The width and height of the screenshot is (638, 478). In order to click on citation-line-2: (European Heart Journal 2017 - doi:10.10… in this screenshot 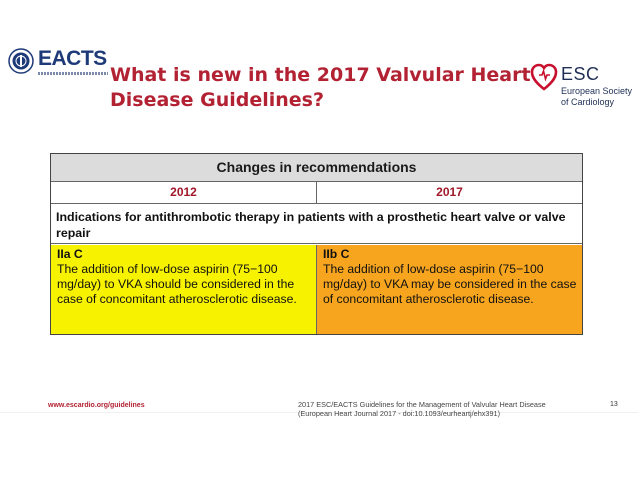, I will do `click(399, 413)`.